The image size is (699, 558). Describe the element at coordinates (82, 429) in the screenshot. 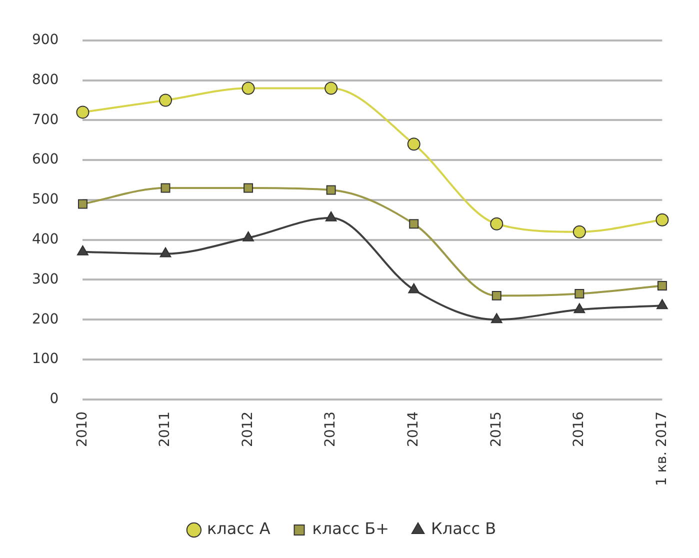

I see `x-tick-label: 2010` at that location.